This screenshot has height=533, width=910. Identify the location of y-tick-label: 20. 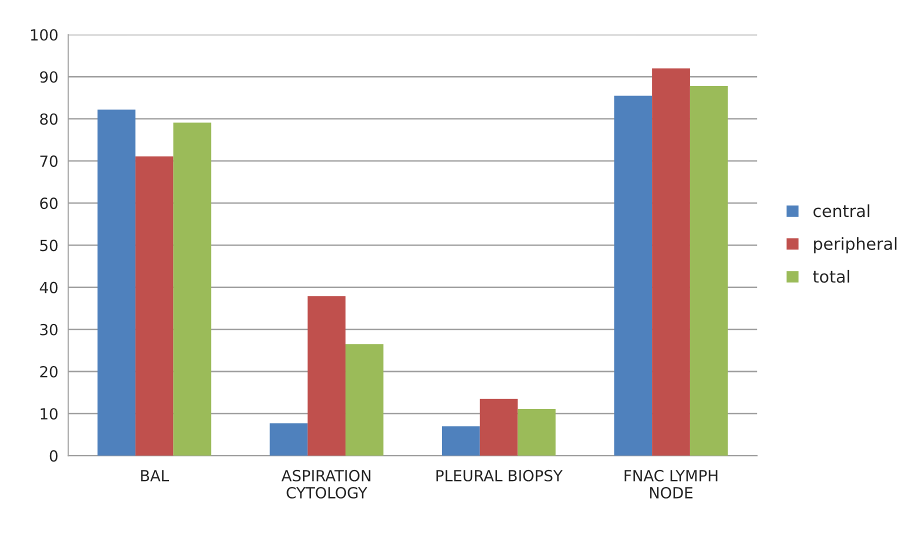
(49, 372).